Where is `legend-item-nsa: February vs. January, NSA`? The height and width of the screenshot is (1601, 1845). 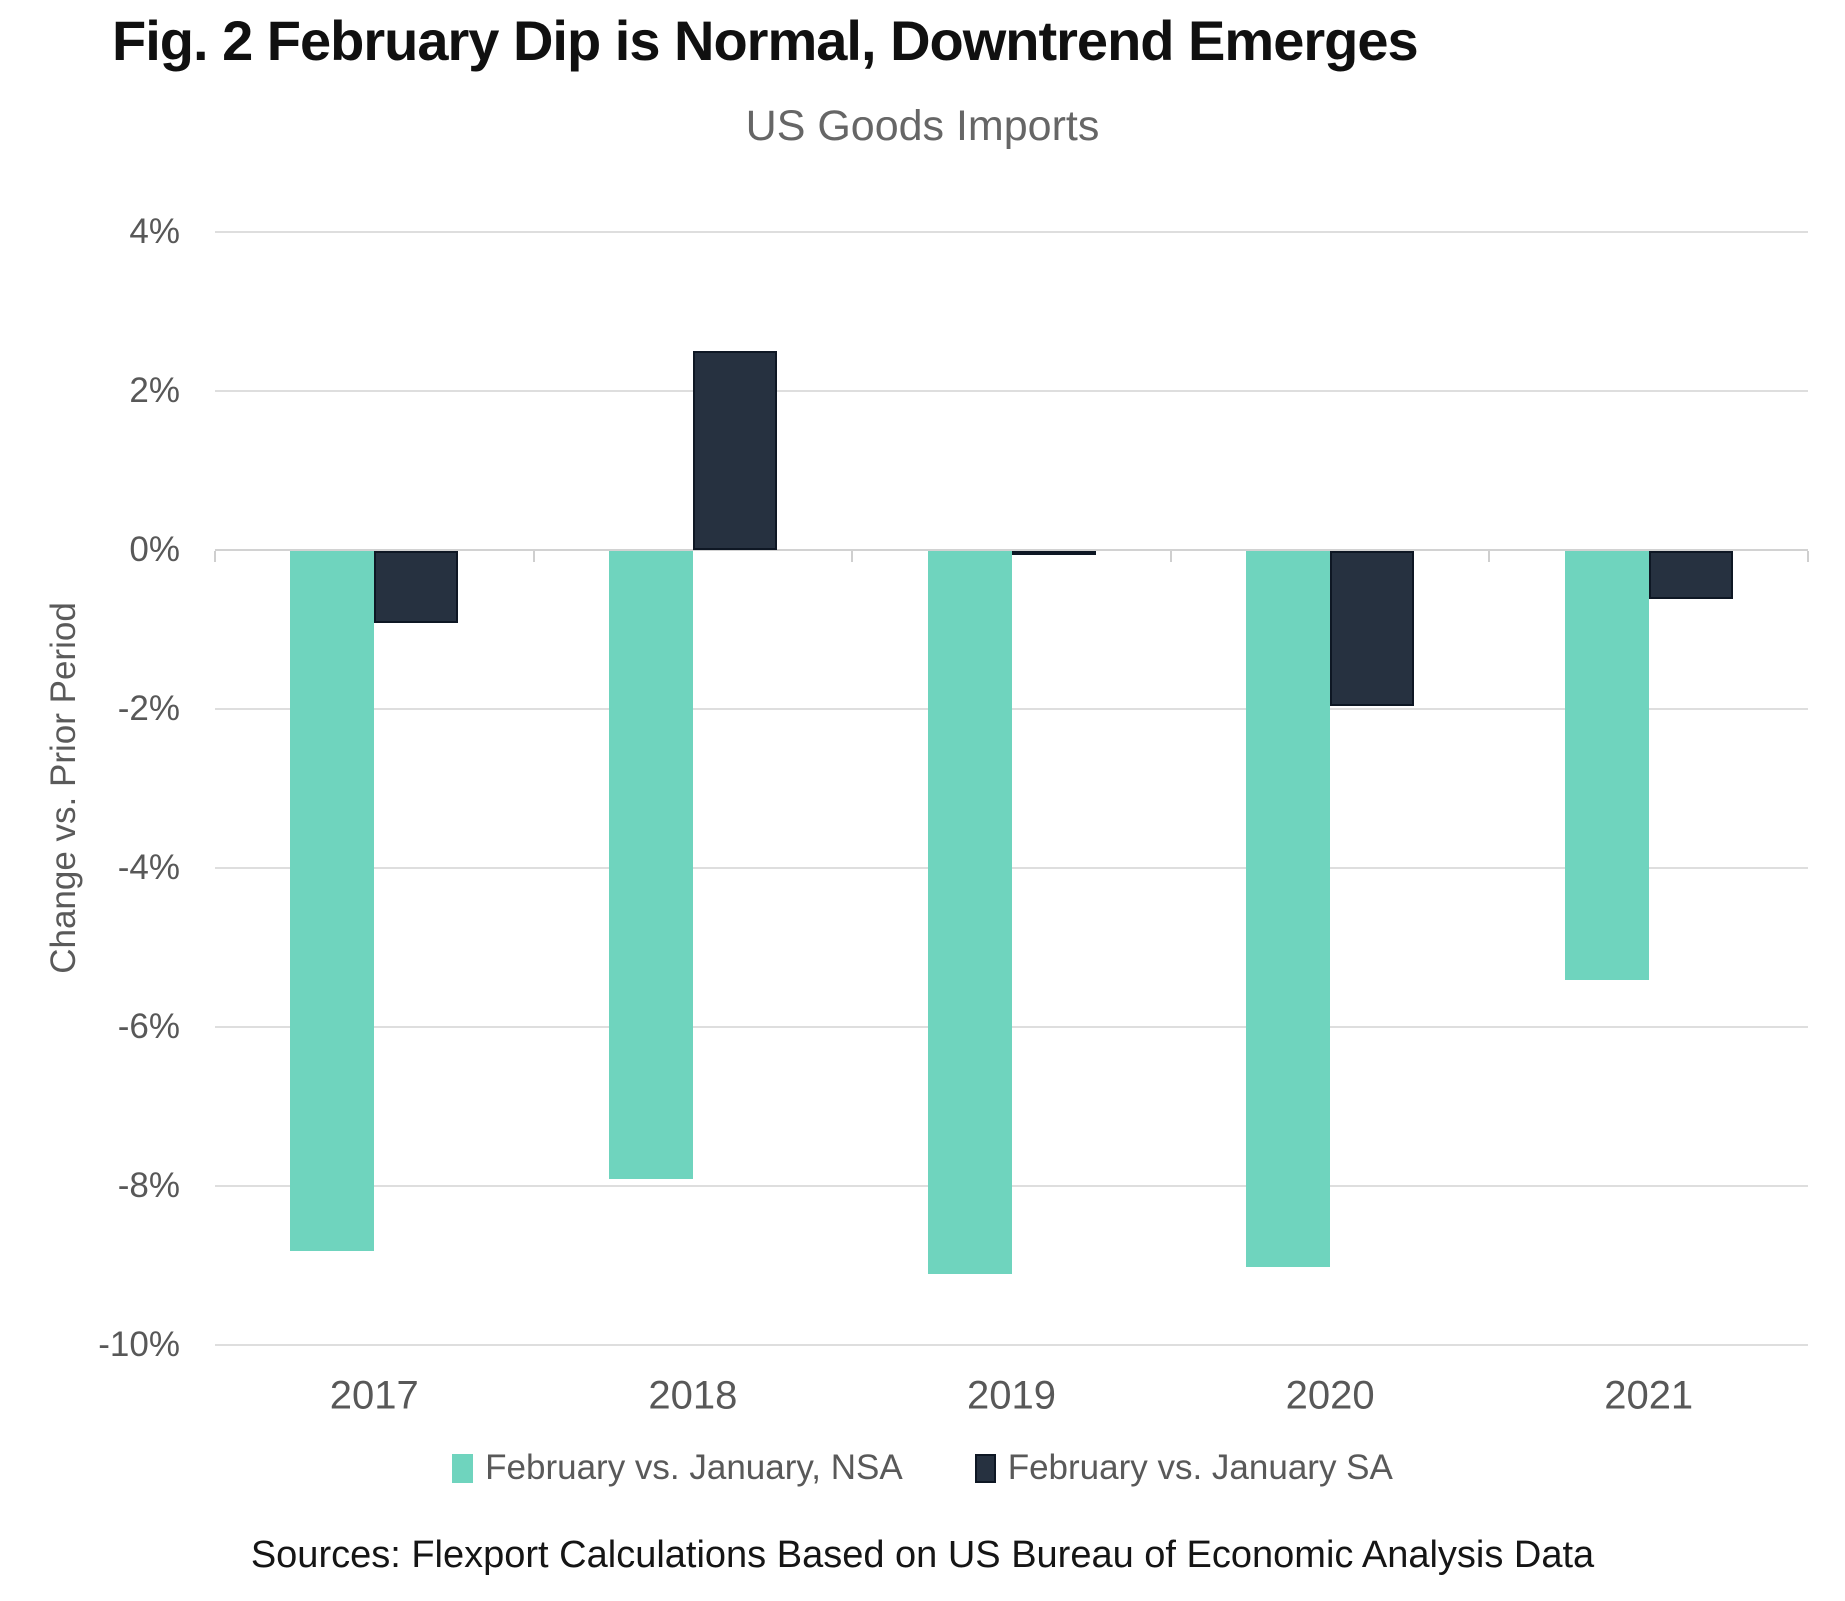 legend-item-nsa: February vs. January, NSA is located at coordinates (677, 1468).